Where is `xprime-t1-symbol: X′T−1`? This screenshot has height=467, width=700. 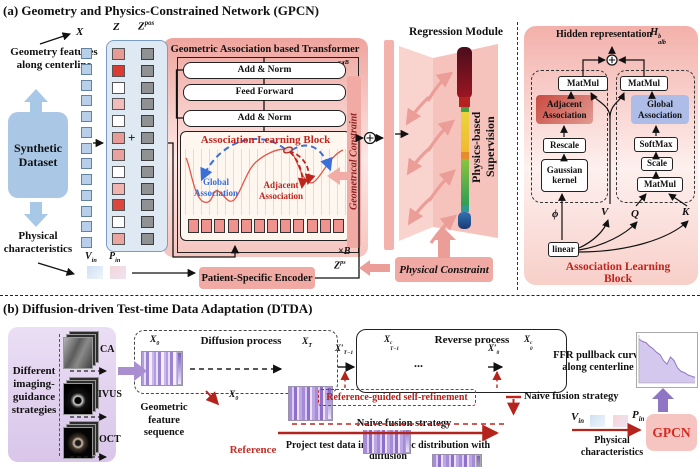
xprime-t1-symbol: X′T−1 is located at coordinates (344, 349).